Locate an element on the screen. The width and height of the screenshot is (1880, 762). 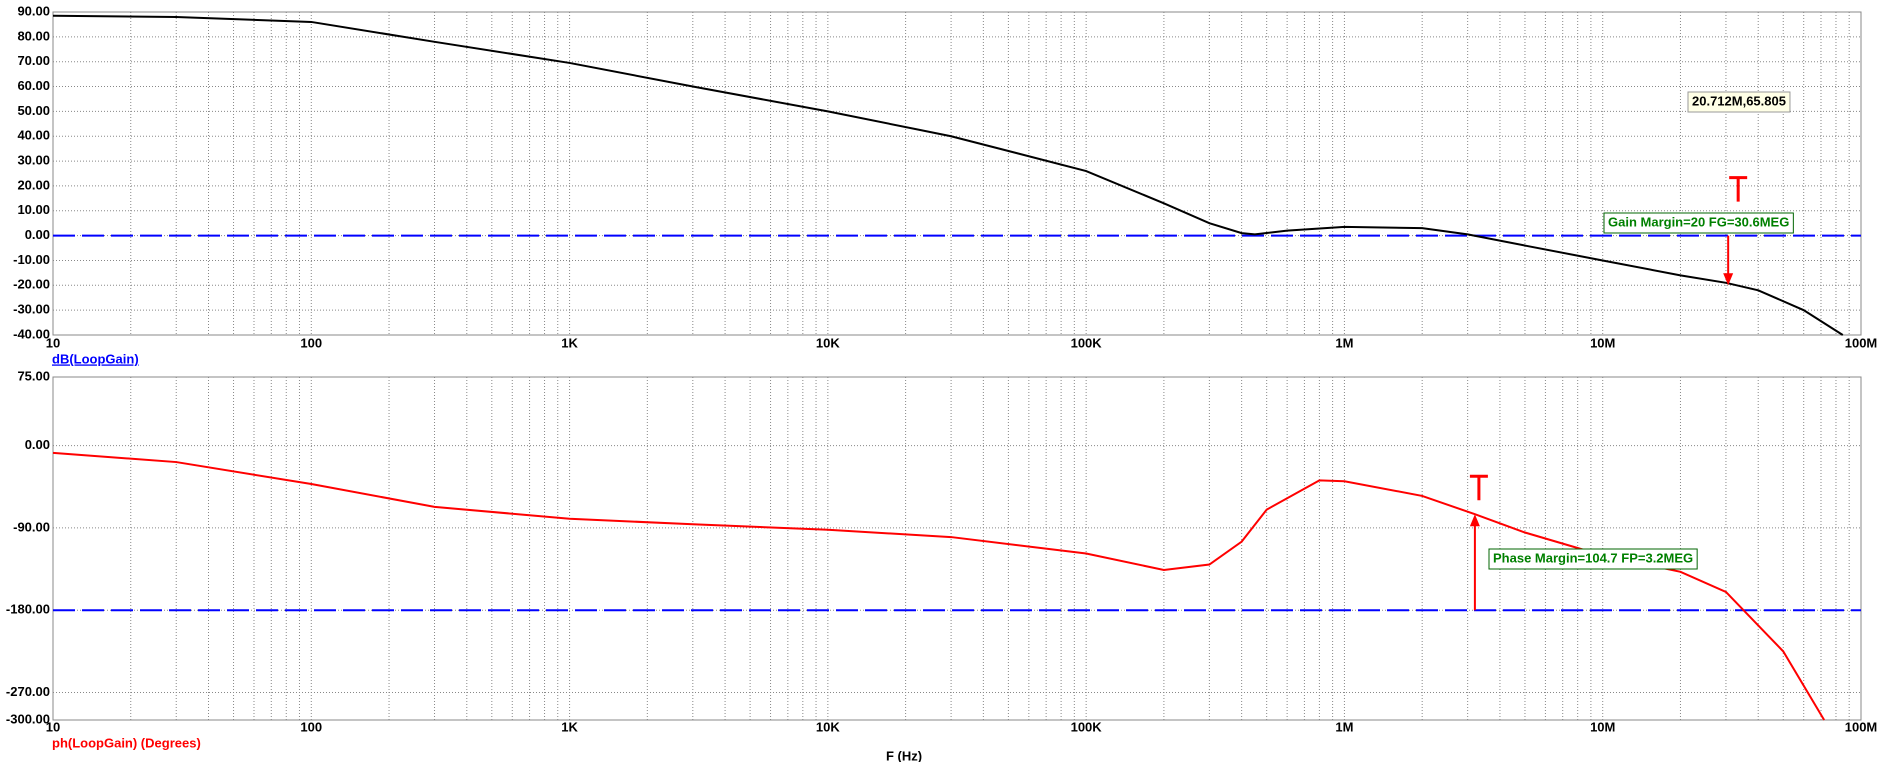
y-tick-label: 40.00 is located at coordinates (33, 135).